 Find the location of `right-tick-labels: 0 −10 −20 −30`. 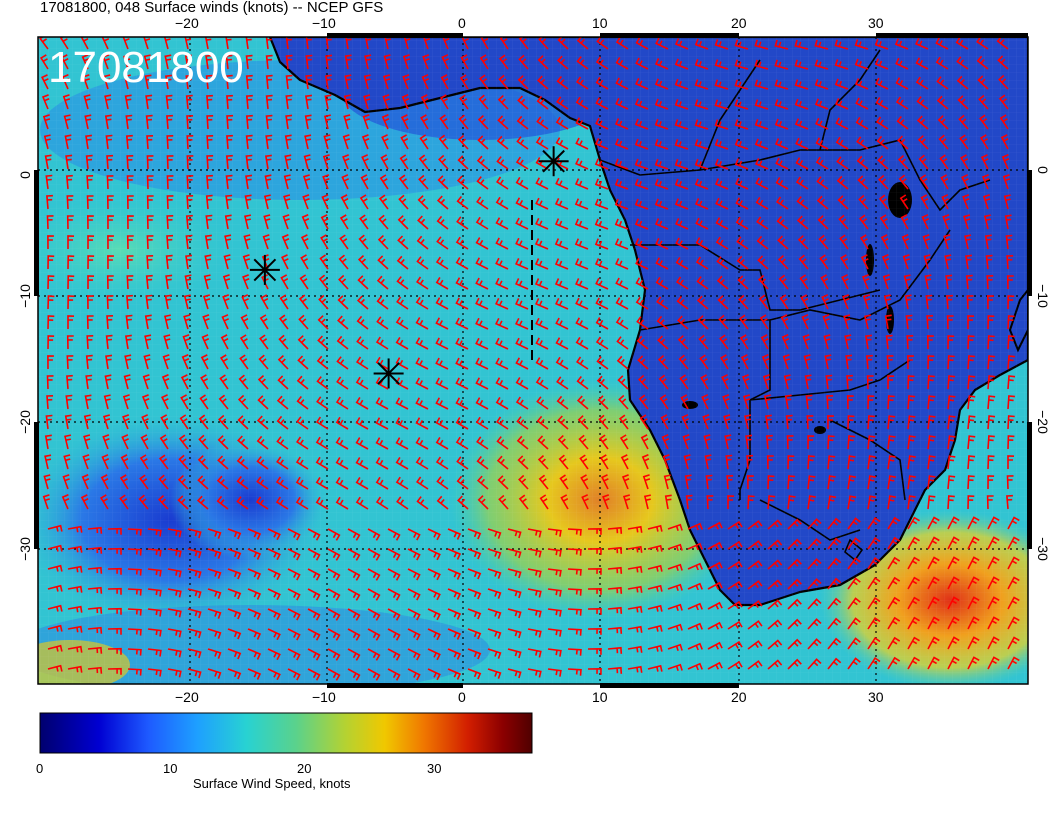

right-tick-labels: 0 −10 −20 −30 is located at coordinates (1043, 363).